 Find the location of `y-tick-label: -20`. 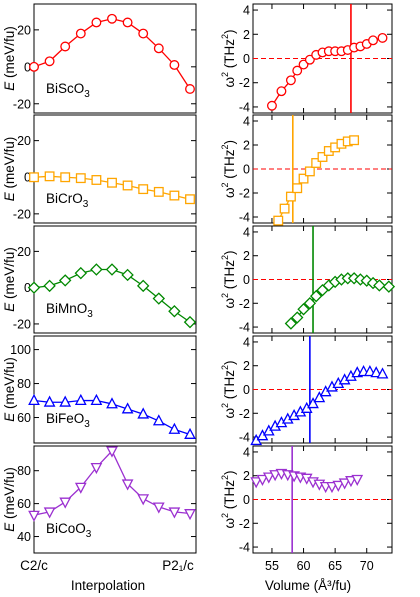

y-tick-label: -20 is located at coordinates (22, 104).